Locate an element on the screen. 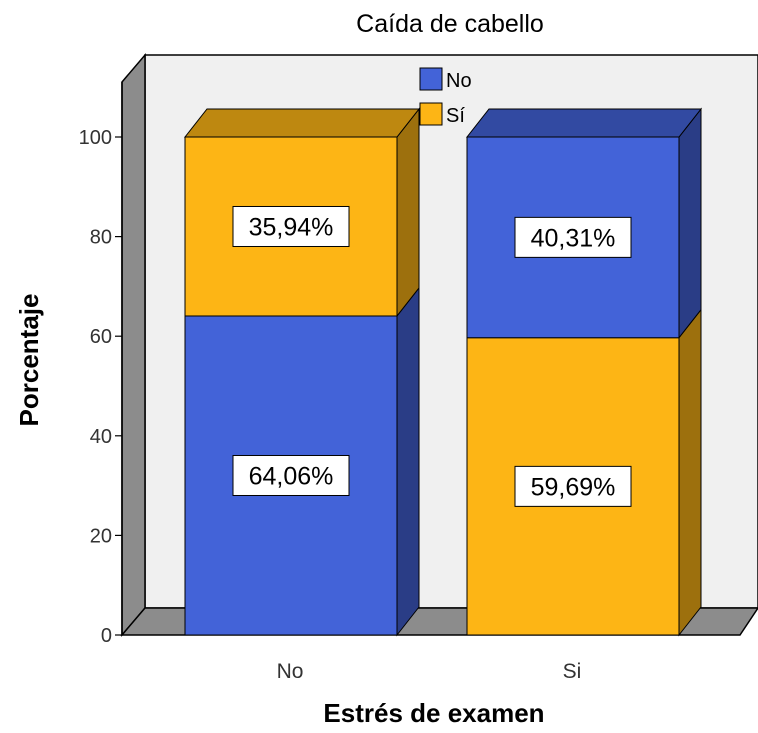 The height and width of the screenshot is (733, 758). bar-si-seg-2-label-box is located at coordinates (573, 237).